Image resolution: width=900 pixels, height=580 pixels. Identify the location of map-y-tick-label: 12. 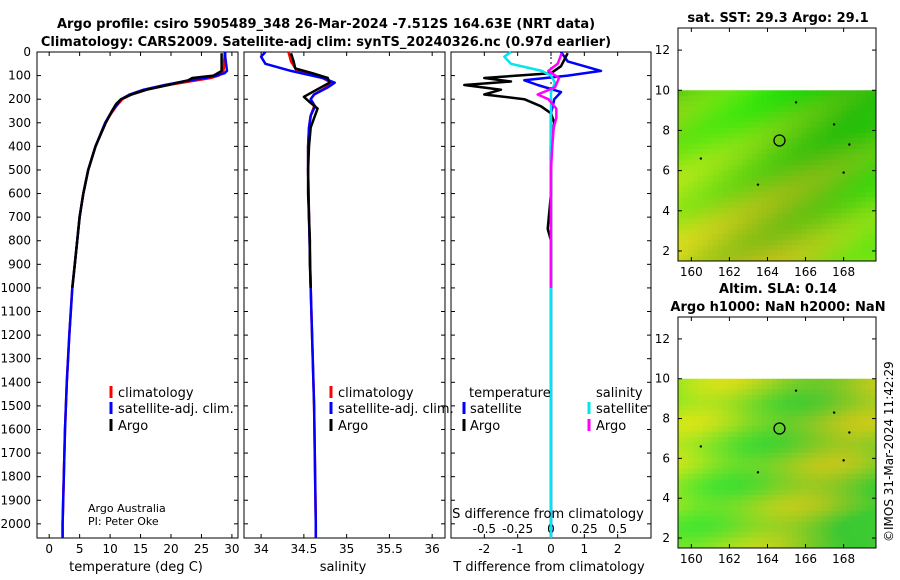
(662, 339).